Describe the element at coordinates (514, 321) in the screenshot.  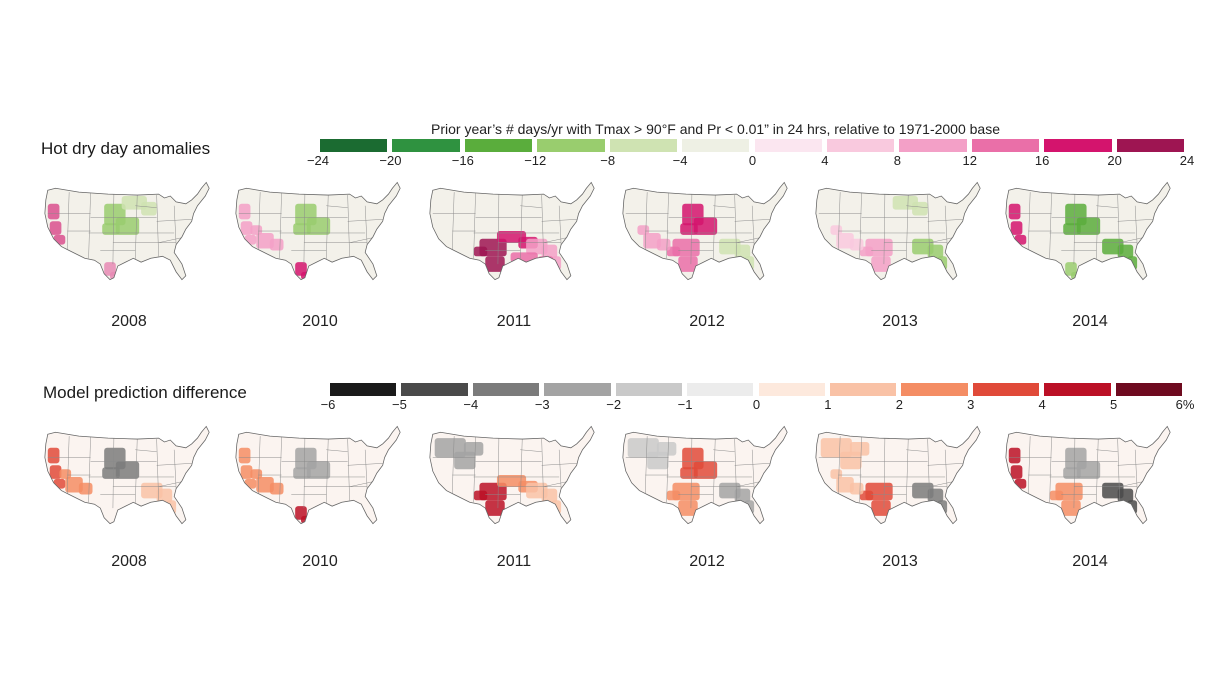
I see `year-label: 2011` at that location.